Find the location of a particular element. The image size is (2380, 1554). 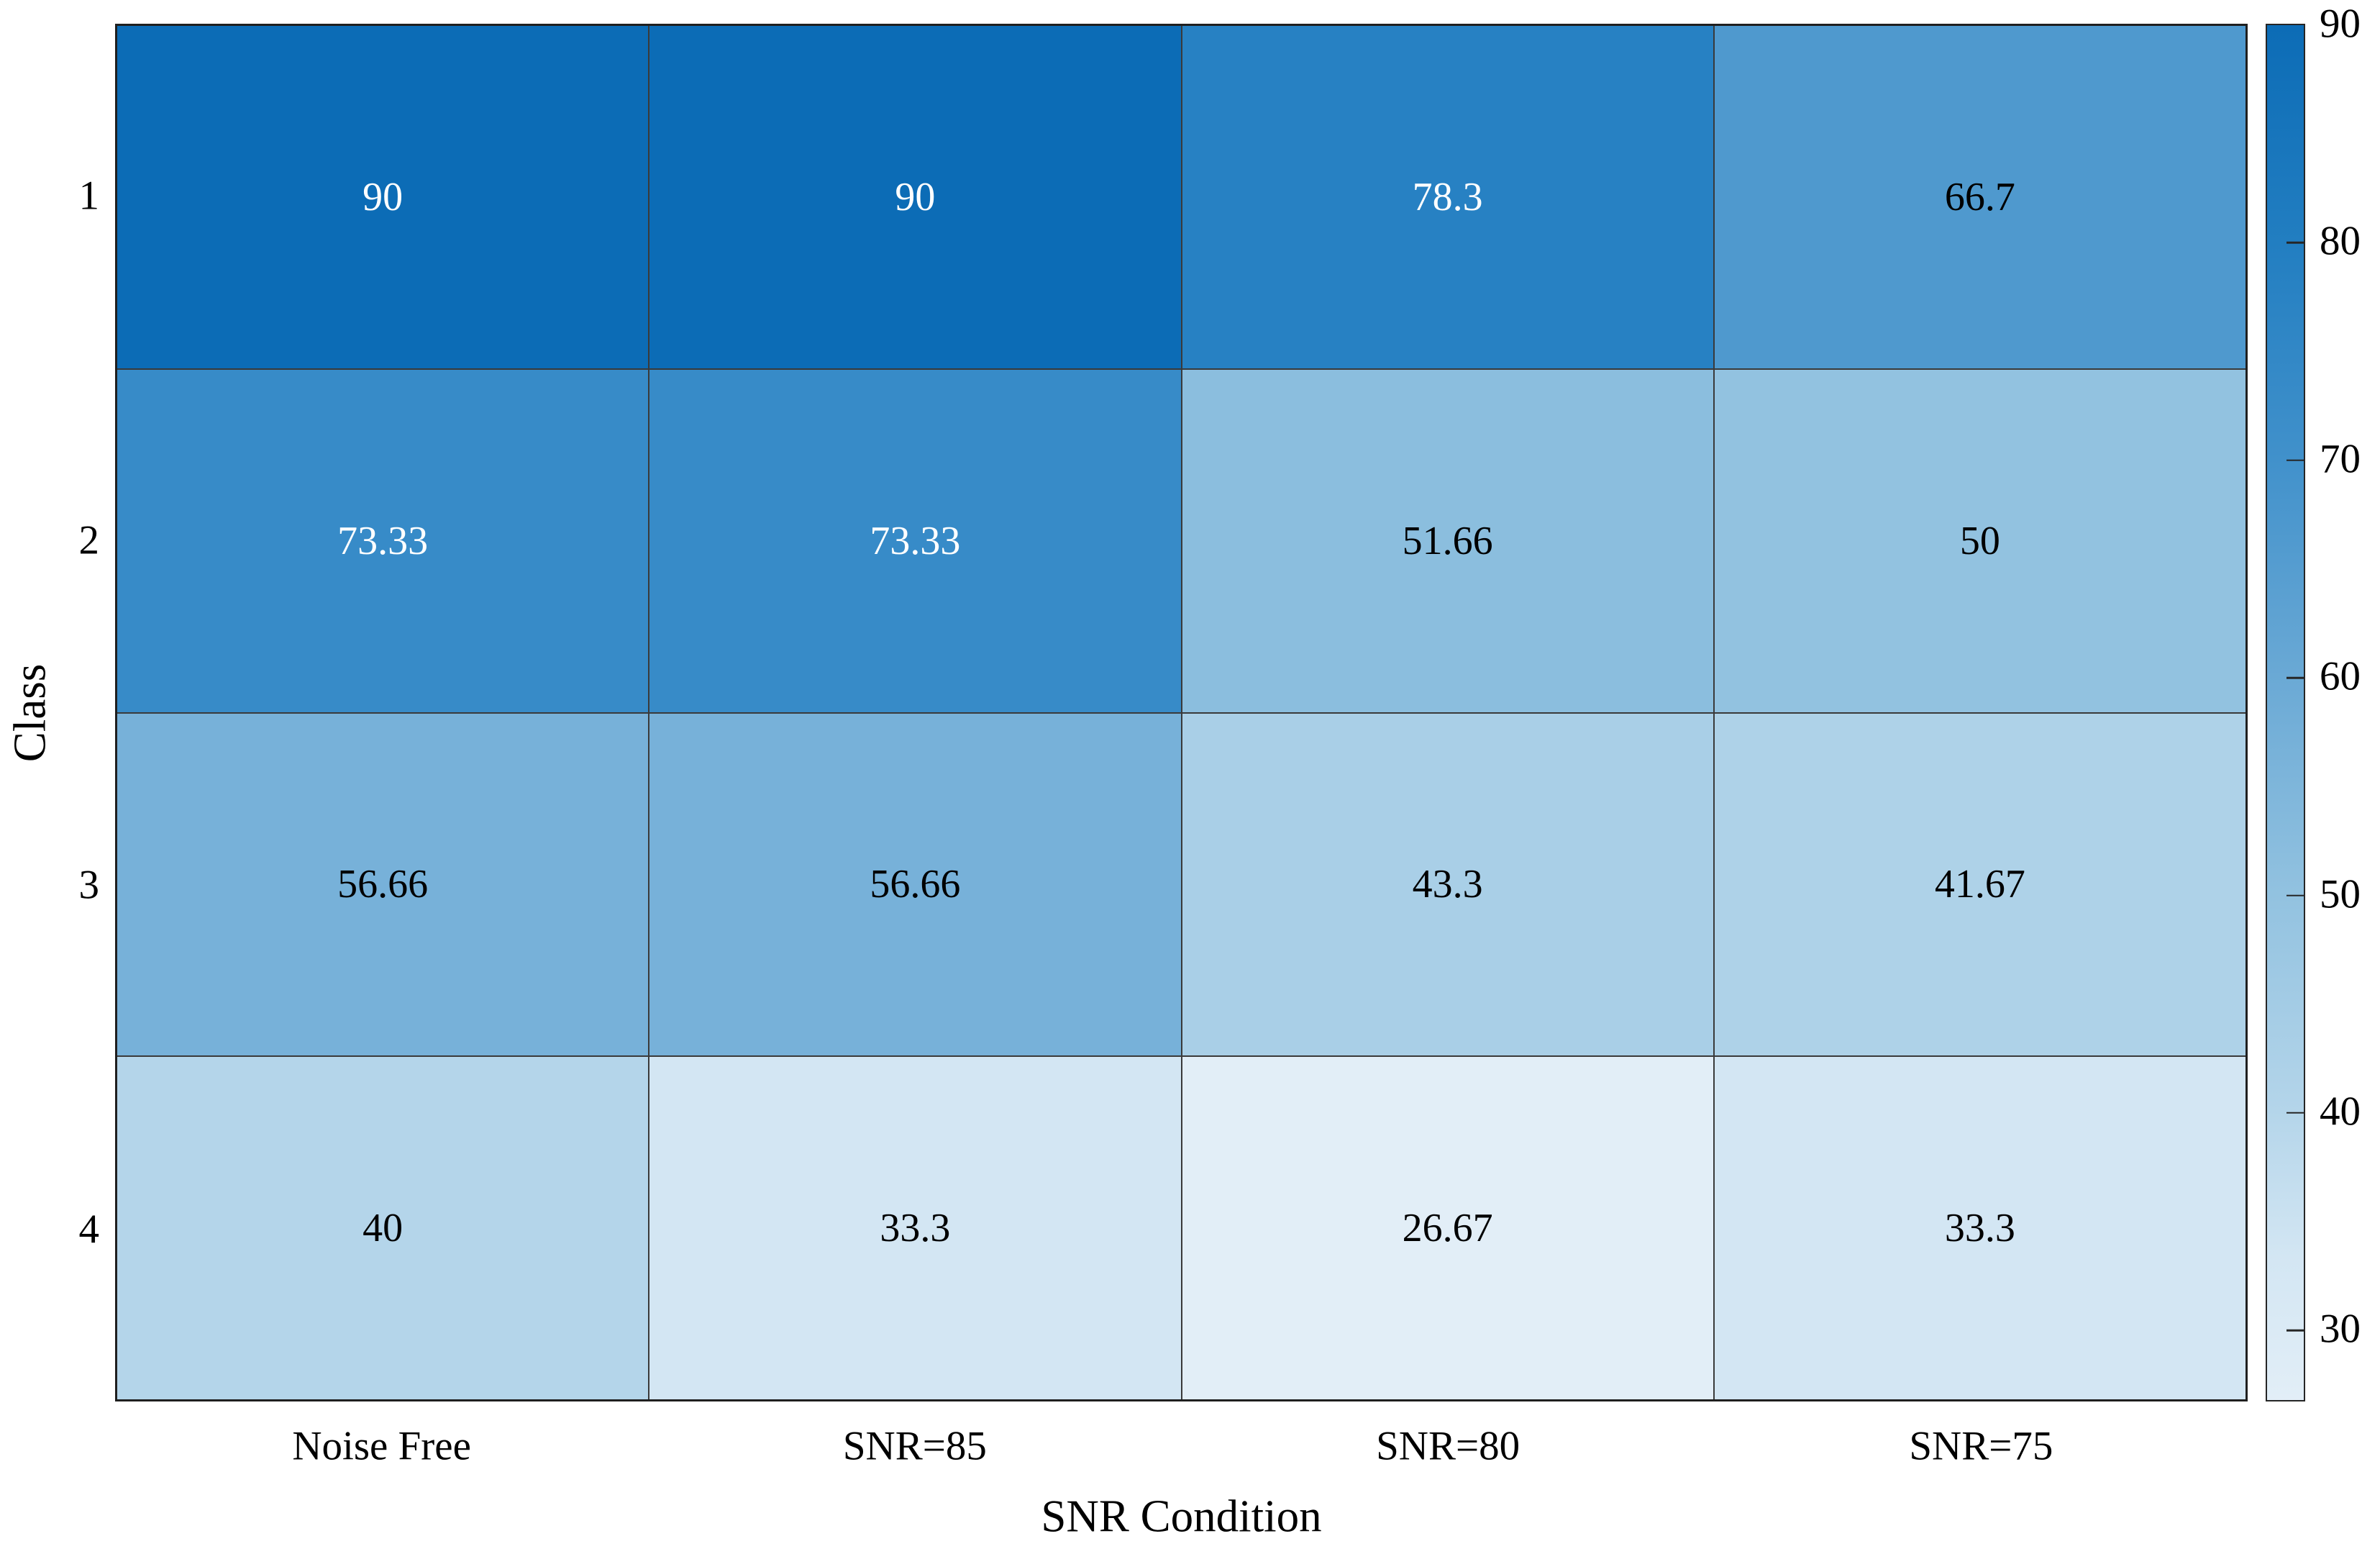

colorbar is located at coordinates (2285, 712).